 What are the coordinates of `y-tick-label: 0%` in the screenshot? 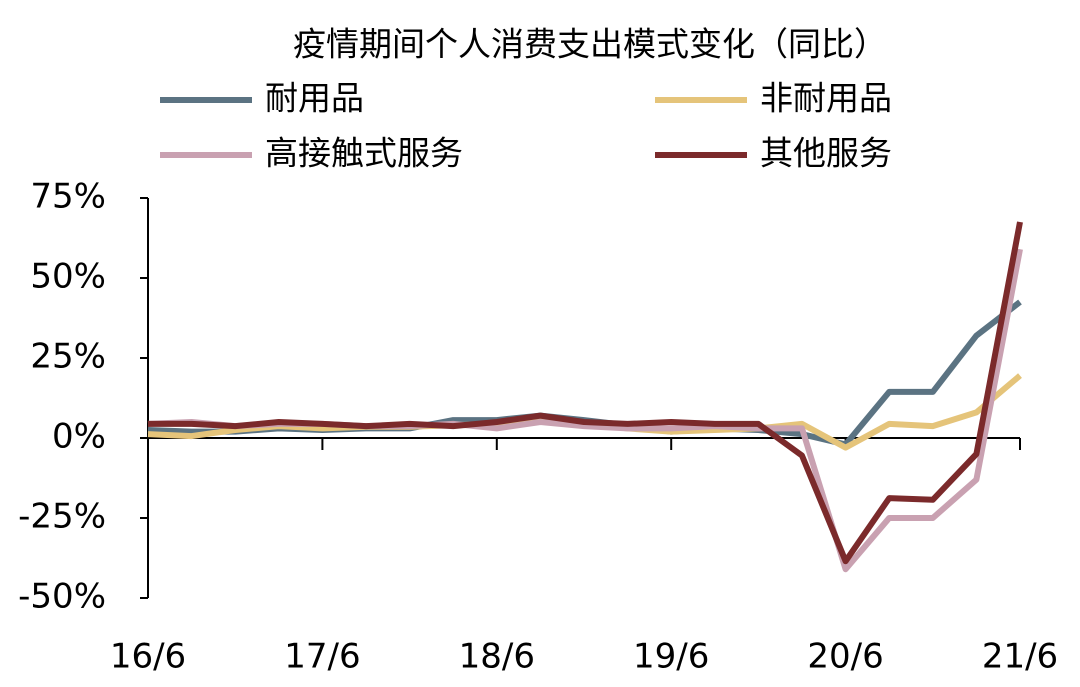 It's located at (79, 437).